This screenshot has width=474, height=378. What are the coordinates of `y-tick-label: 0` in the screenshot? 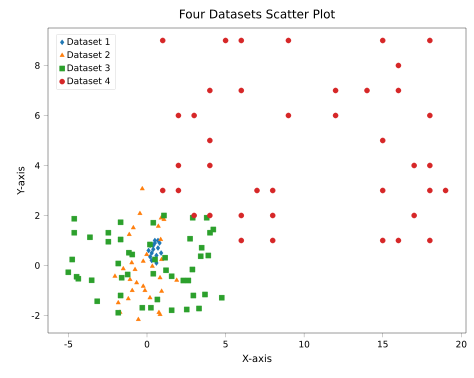 It's located at (37, 265).